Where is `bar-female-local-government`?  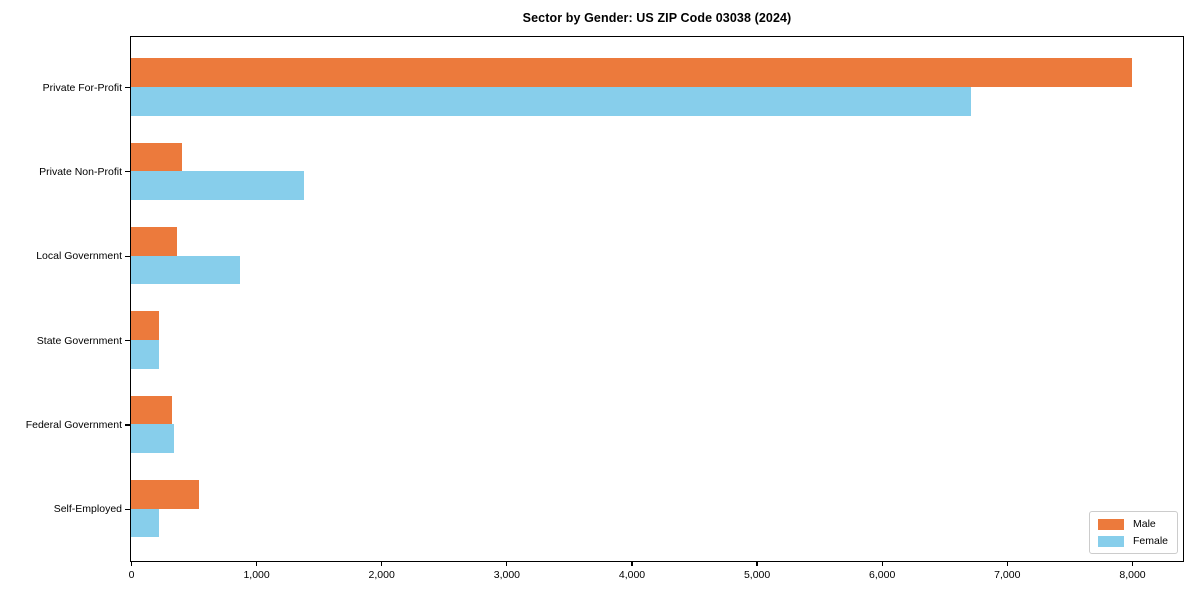 bar-female-local-government is located at coordinates (185, 270).